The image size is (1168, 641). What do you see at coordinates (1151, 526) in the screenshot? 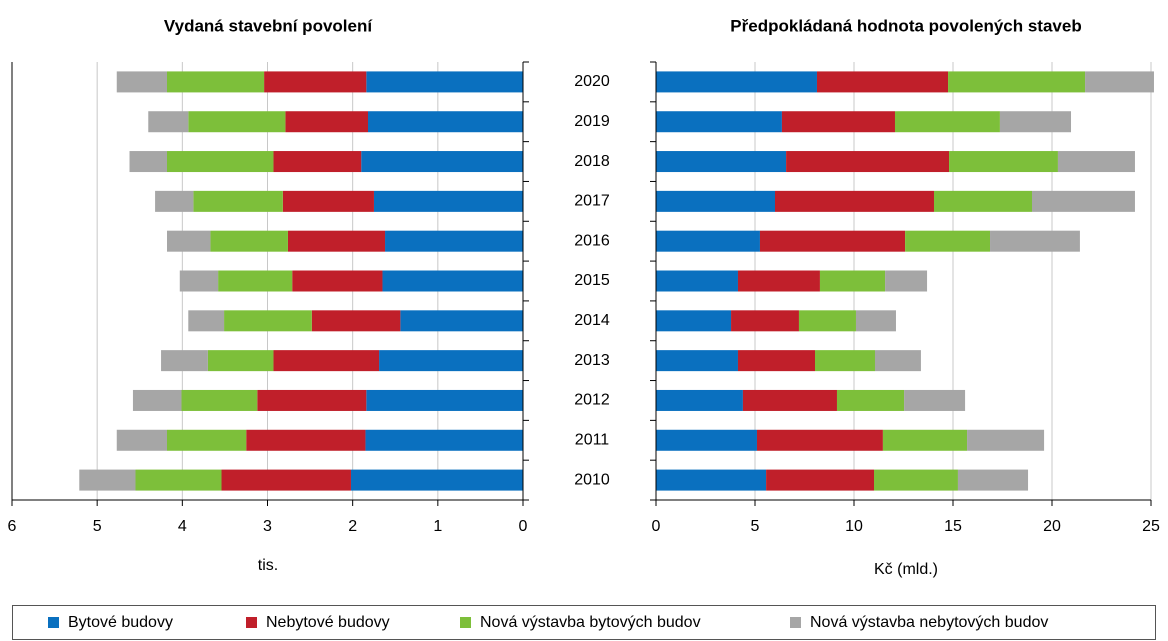
I see `x-tick-label: 25` at bounding box center [1151, 526].